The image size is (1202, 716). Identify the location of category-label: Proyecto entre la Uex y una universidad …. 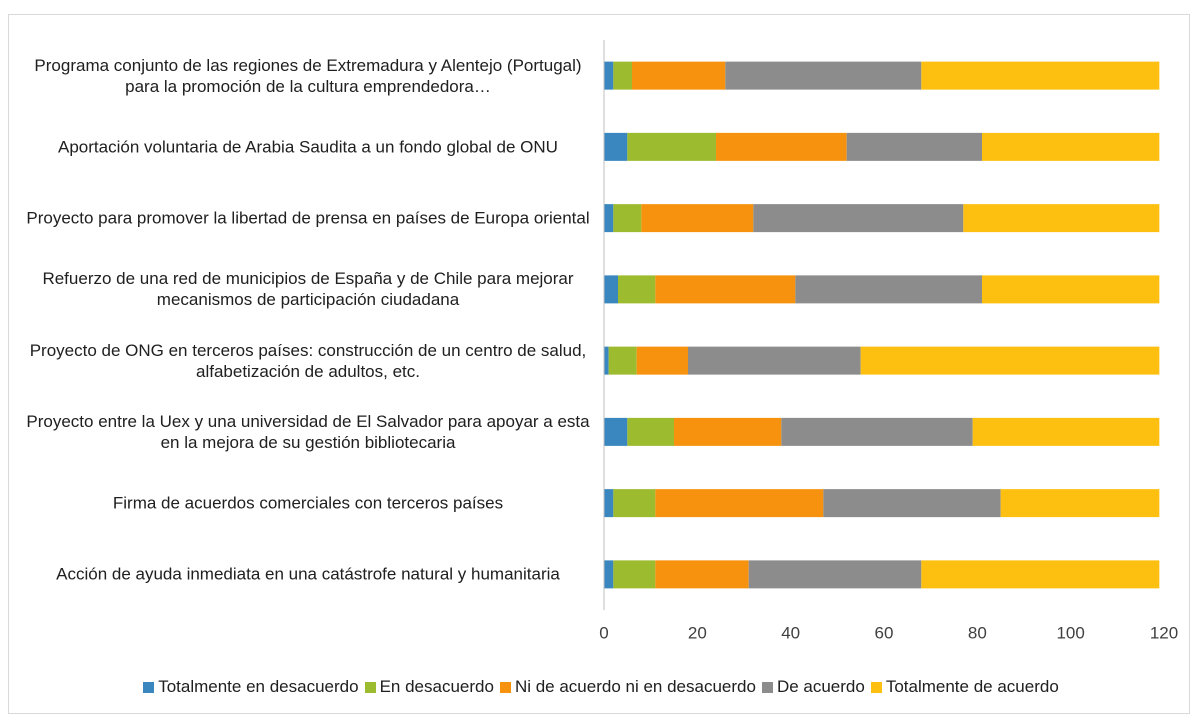
(308, 431).